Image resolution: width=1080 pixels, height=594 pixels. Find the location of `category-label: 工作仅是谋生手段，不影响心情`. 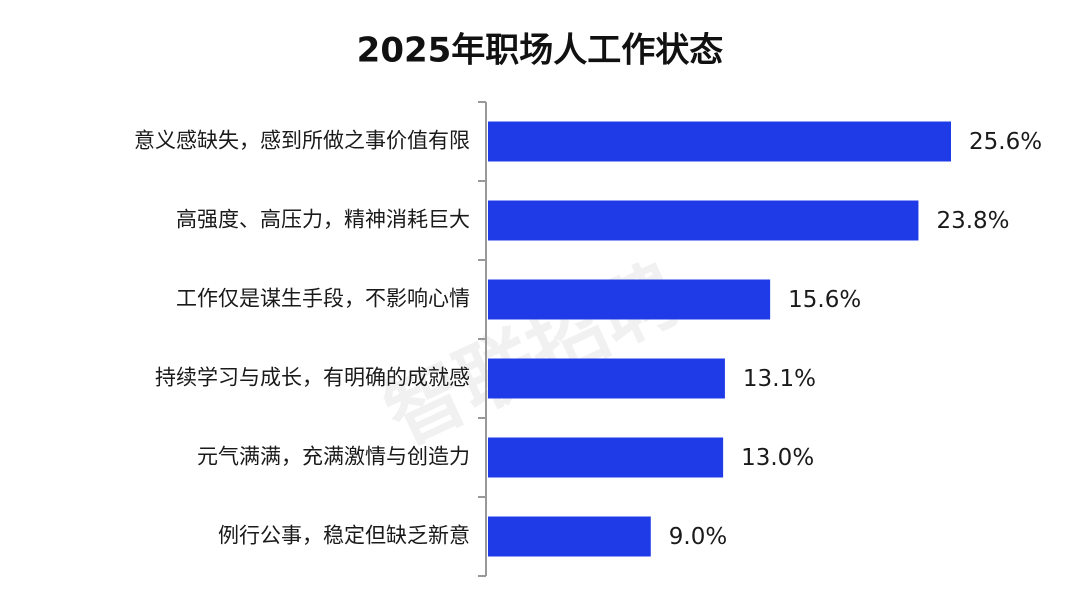

category-label: 工作仅是谋生手段，不影响心情 is located at coordinates (323, 299).